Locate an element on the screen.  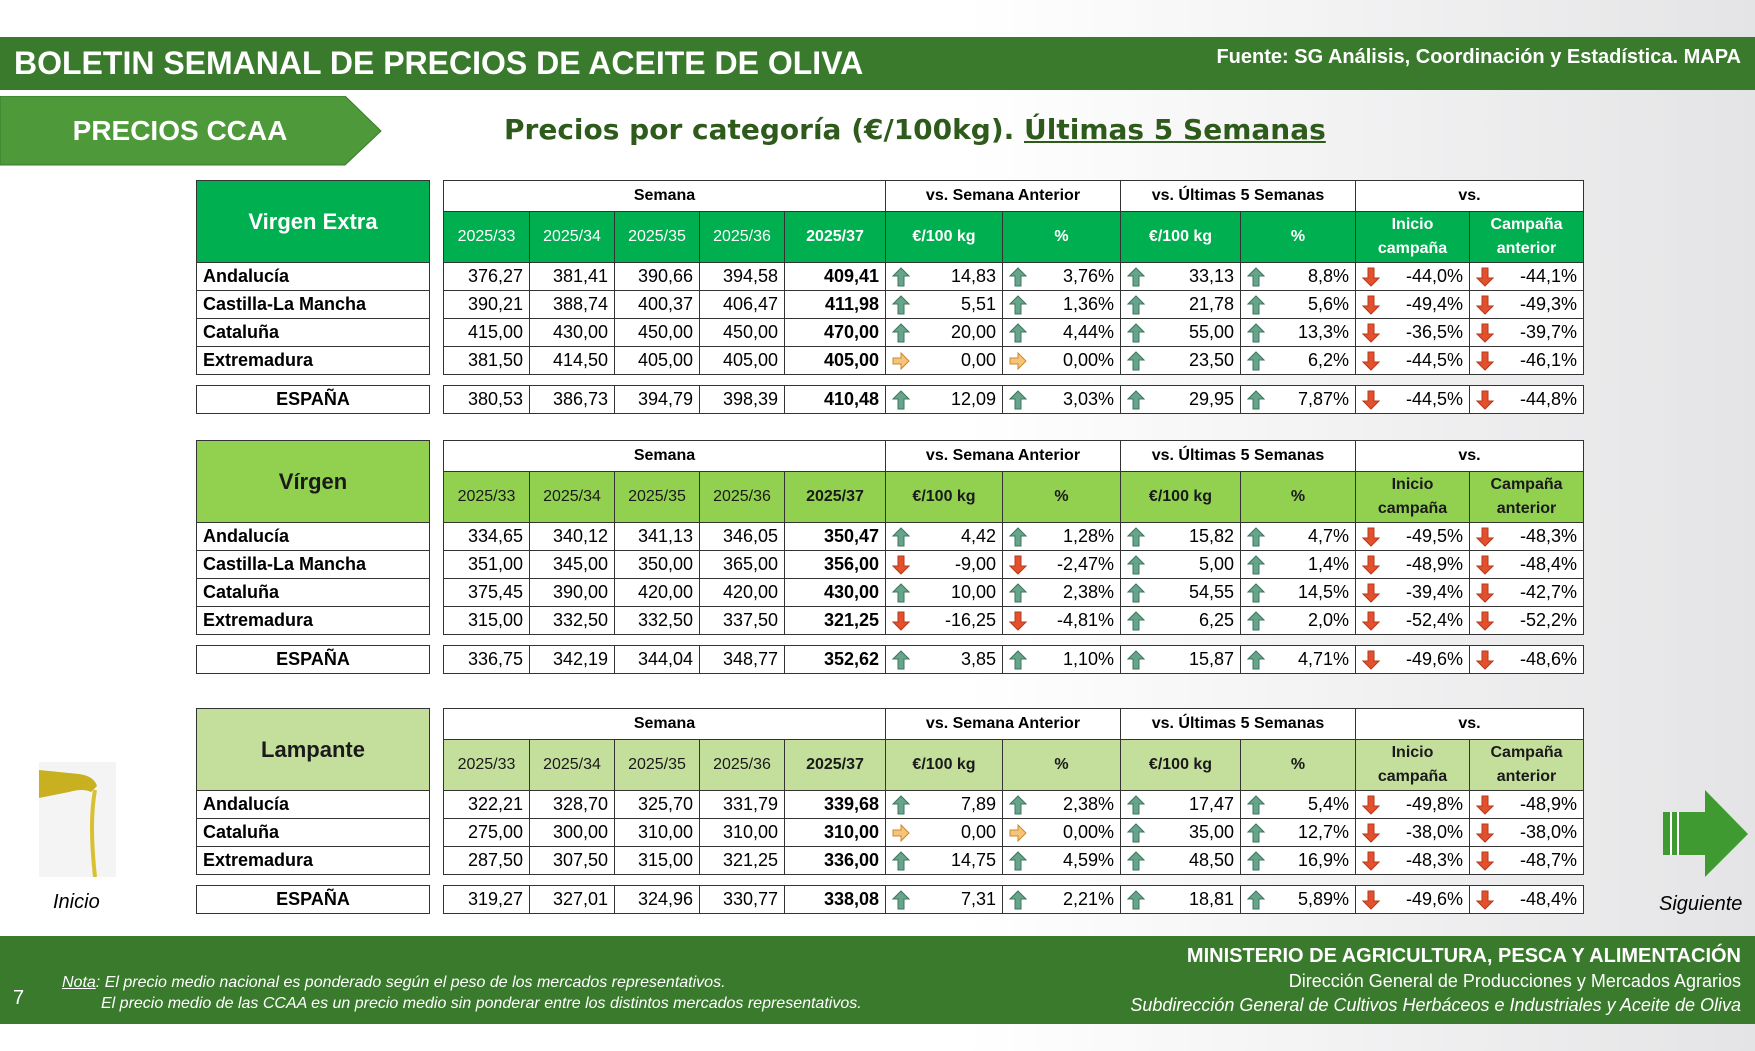
change: 20,00 is located at coordinates (944, 332).